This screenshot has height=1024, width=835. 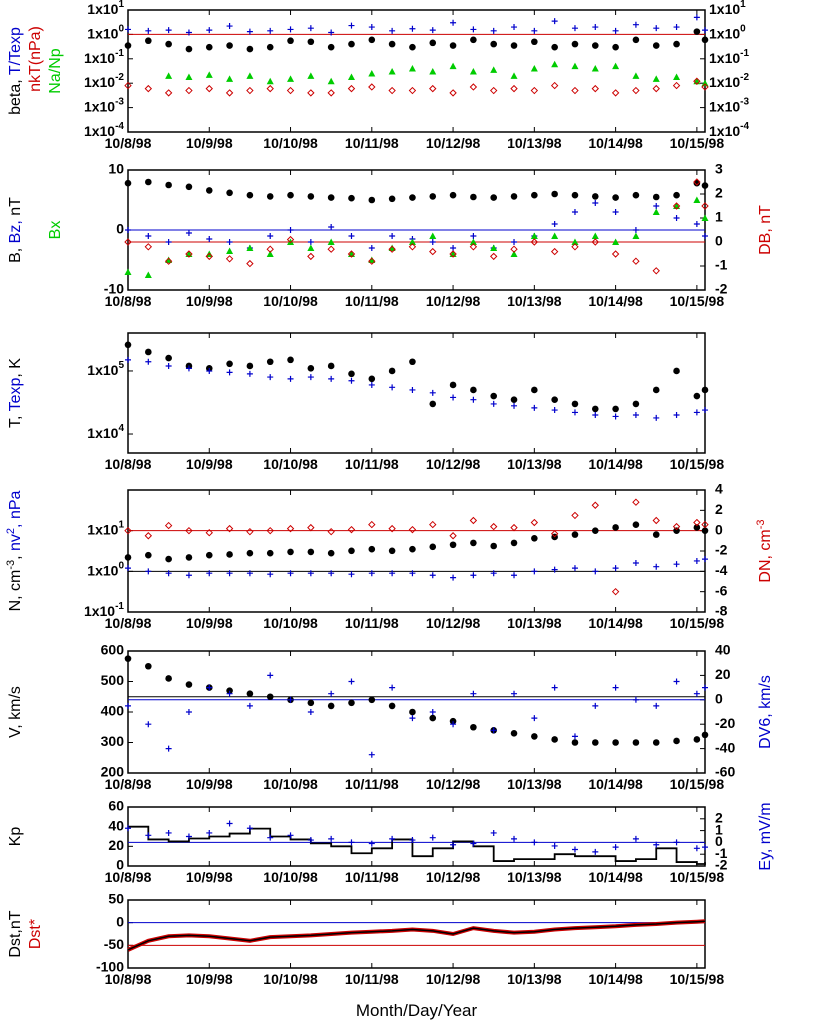 What do you see at coordinates (727, 8) in the screenshot?
I see `y2-tick-label: 1x10¹` at bounding box center [727, 8].